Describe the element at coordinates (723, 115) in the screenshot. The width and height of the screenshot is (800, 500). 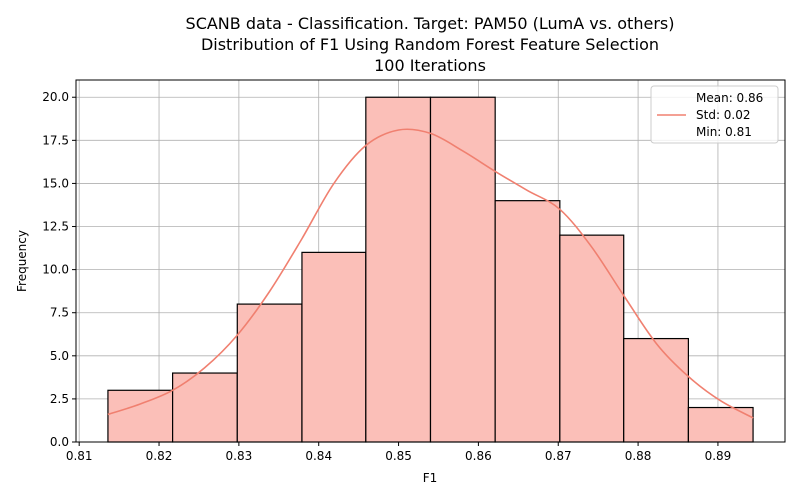
I see `legend-std: Std: 0.02` at that location.